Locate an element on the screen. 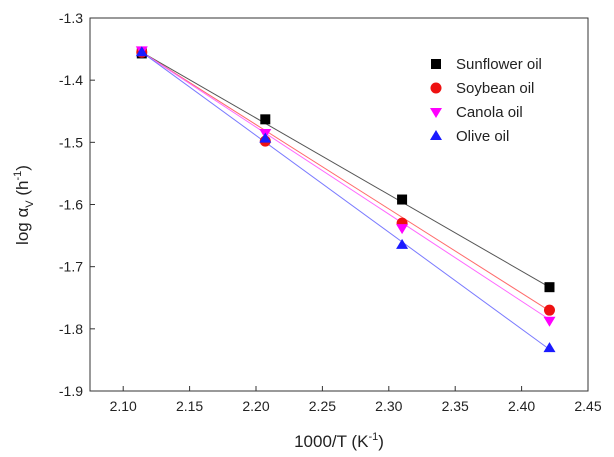 Image resolution: width=614 pixels, height=457 pixels. x-tick-label: 2.25 is located at coordinates (322, 406).